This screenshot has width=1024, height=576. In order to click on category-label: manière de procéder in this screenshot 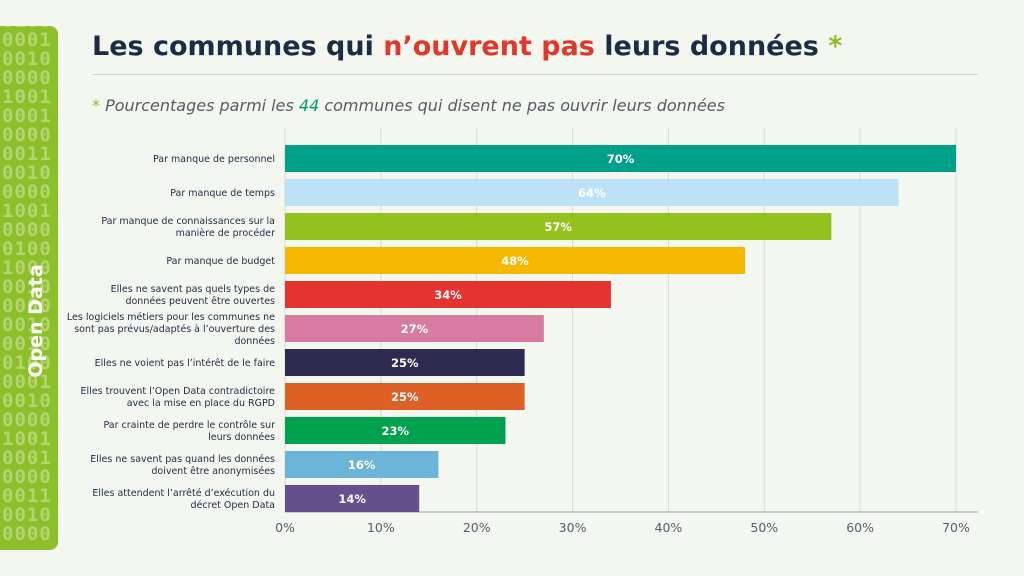, I will do `click(226, 233)`.